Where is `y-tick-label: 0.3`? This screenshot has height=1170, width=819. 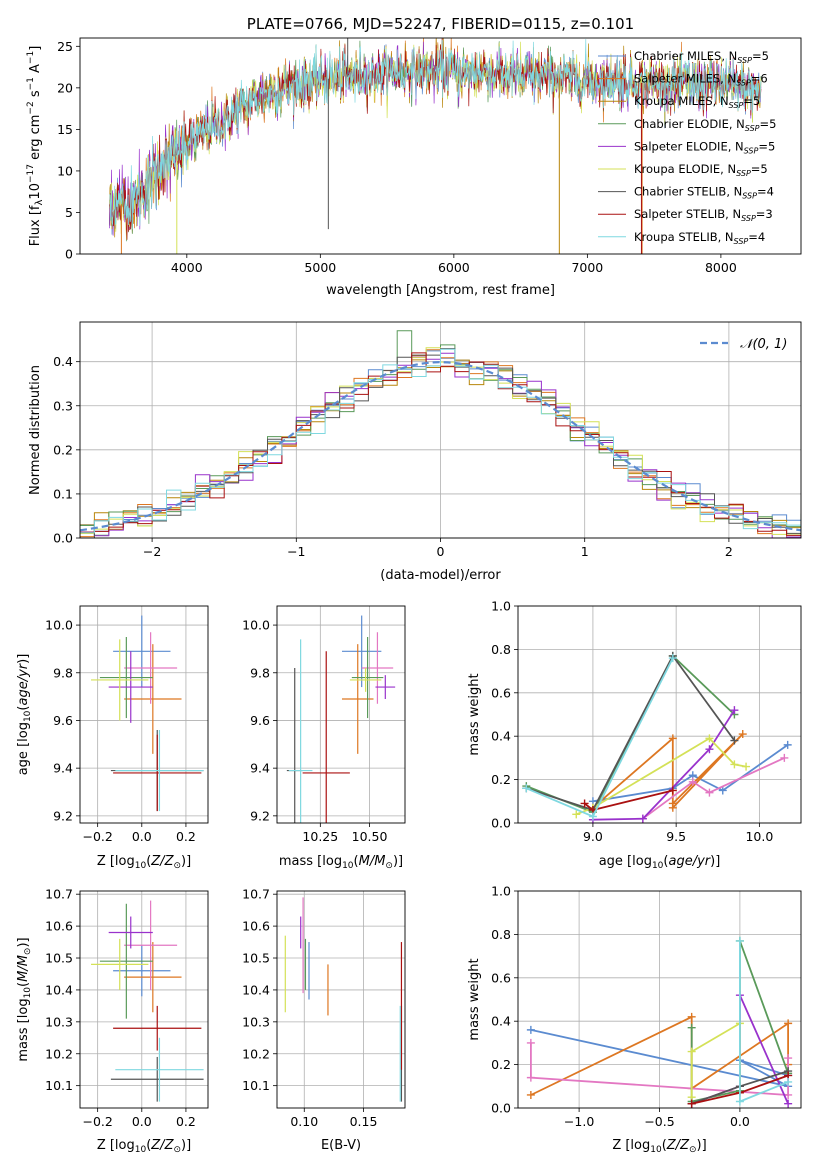 y-tick-label: 0.3 is located at coordinates (63, 405).